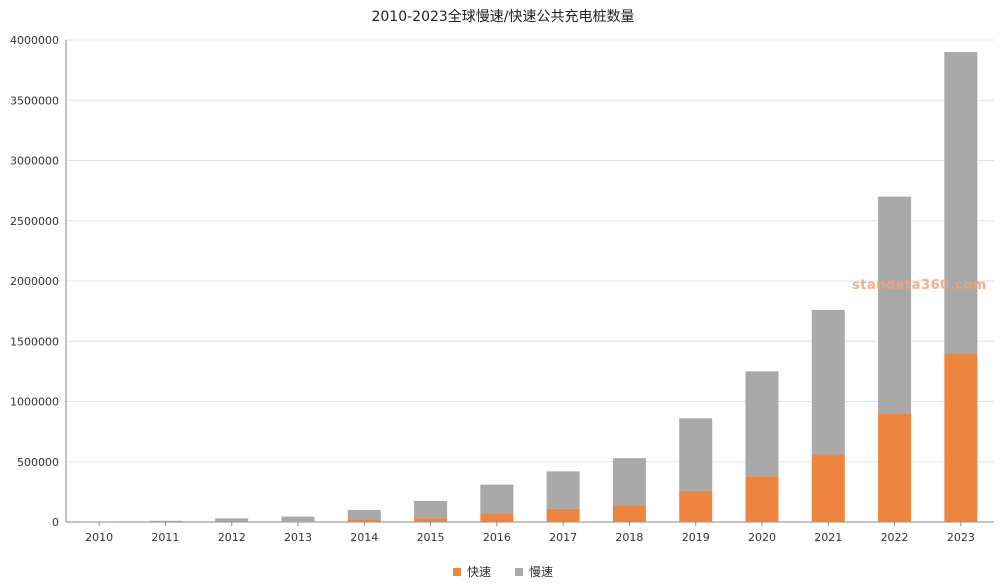 The height and width of the screenshot is (584, 1006). What do you see at coordinates (456, 571) in the screenshot?
I see `legend-swatch-fast` at bounding box center [456, 571].